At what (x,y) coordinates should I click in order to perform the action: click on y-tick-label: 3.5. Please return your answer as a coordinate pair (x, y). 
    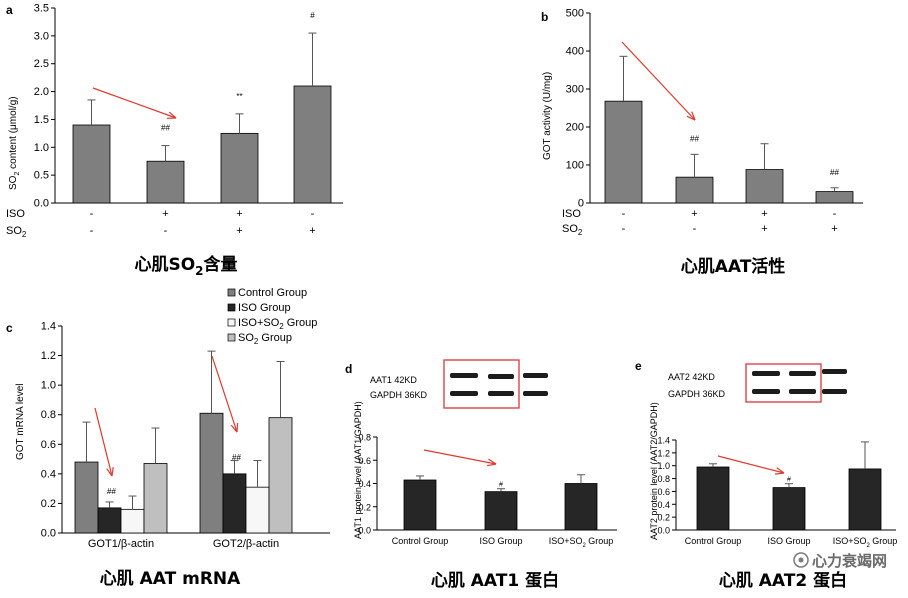
    Looking at the image, I should click on (41, 9).